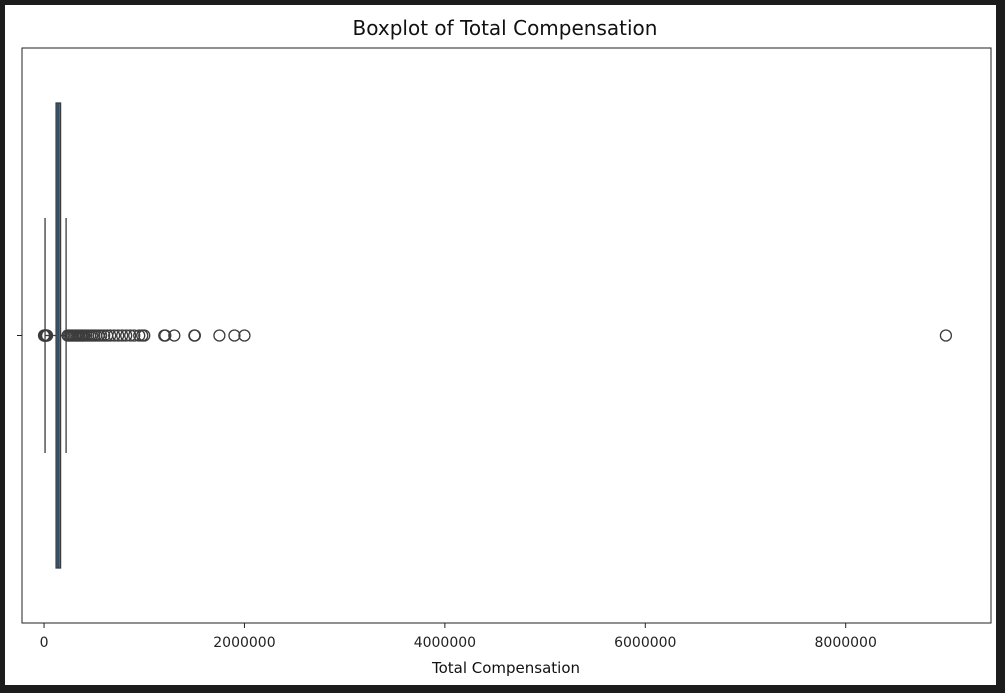 This screenshot has width=1005, height=693. I want to click on x-tick-label: 4000000, so click(445, 643).